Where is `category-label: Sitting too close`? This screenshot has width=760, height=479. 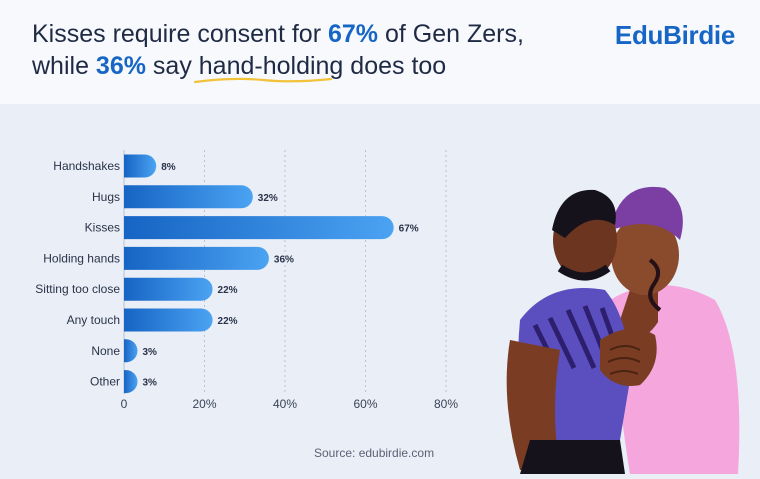
category-label: Sitting too close is located at coordinates (77, 289).